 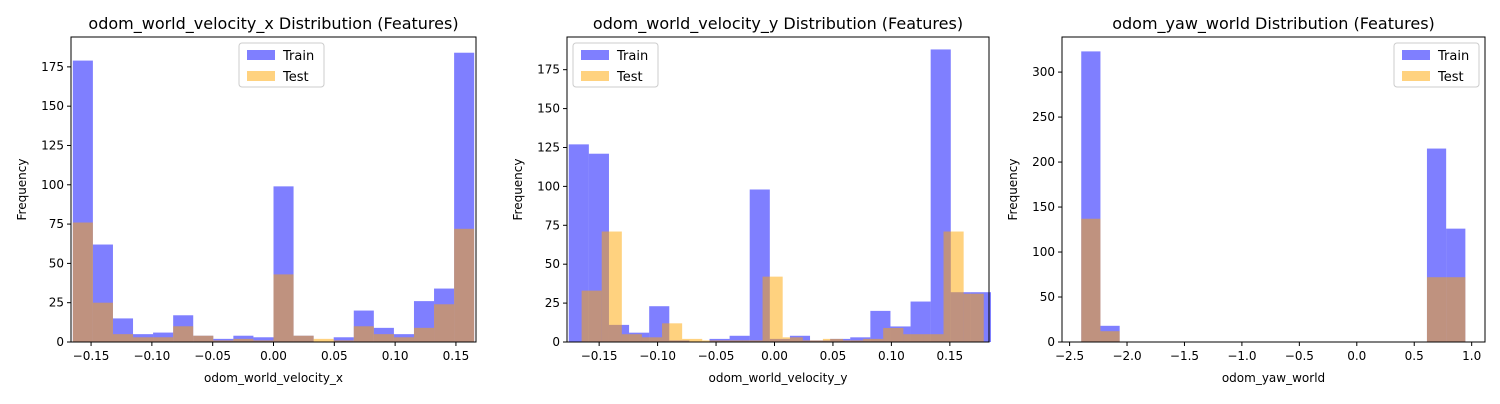 What do you see at coordinates (1069, 356) in the screenshot?
I see `x-tick-label: −2.5` at bounding box center [1069, 356].